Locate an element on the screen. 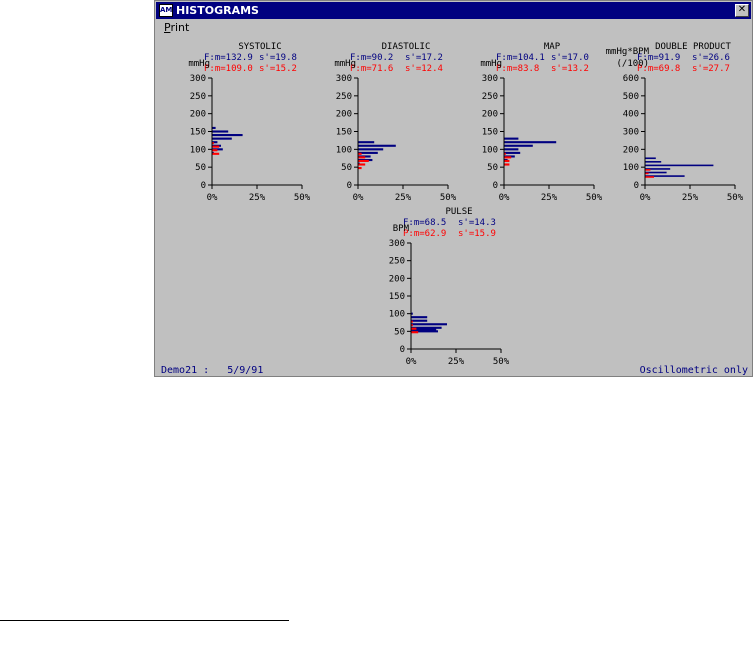  y-tick-label-2-6: 300 is located at coordinates (490, 79).